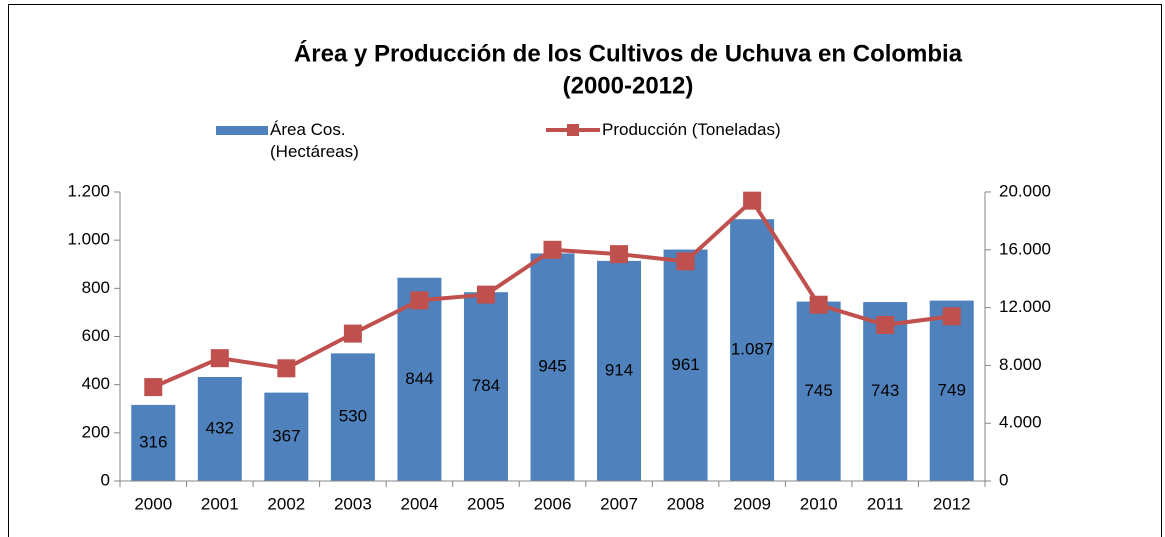 The height and width of the screenshot is (537, 1165). I want to click on data-label: 316, so click(153, 441).